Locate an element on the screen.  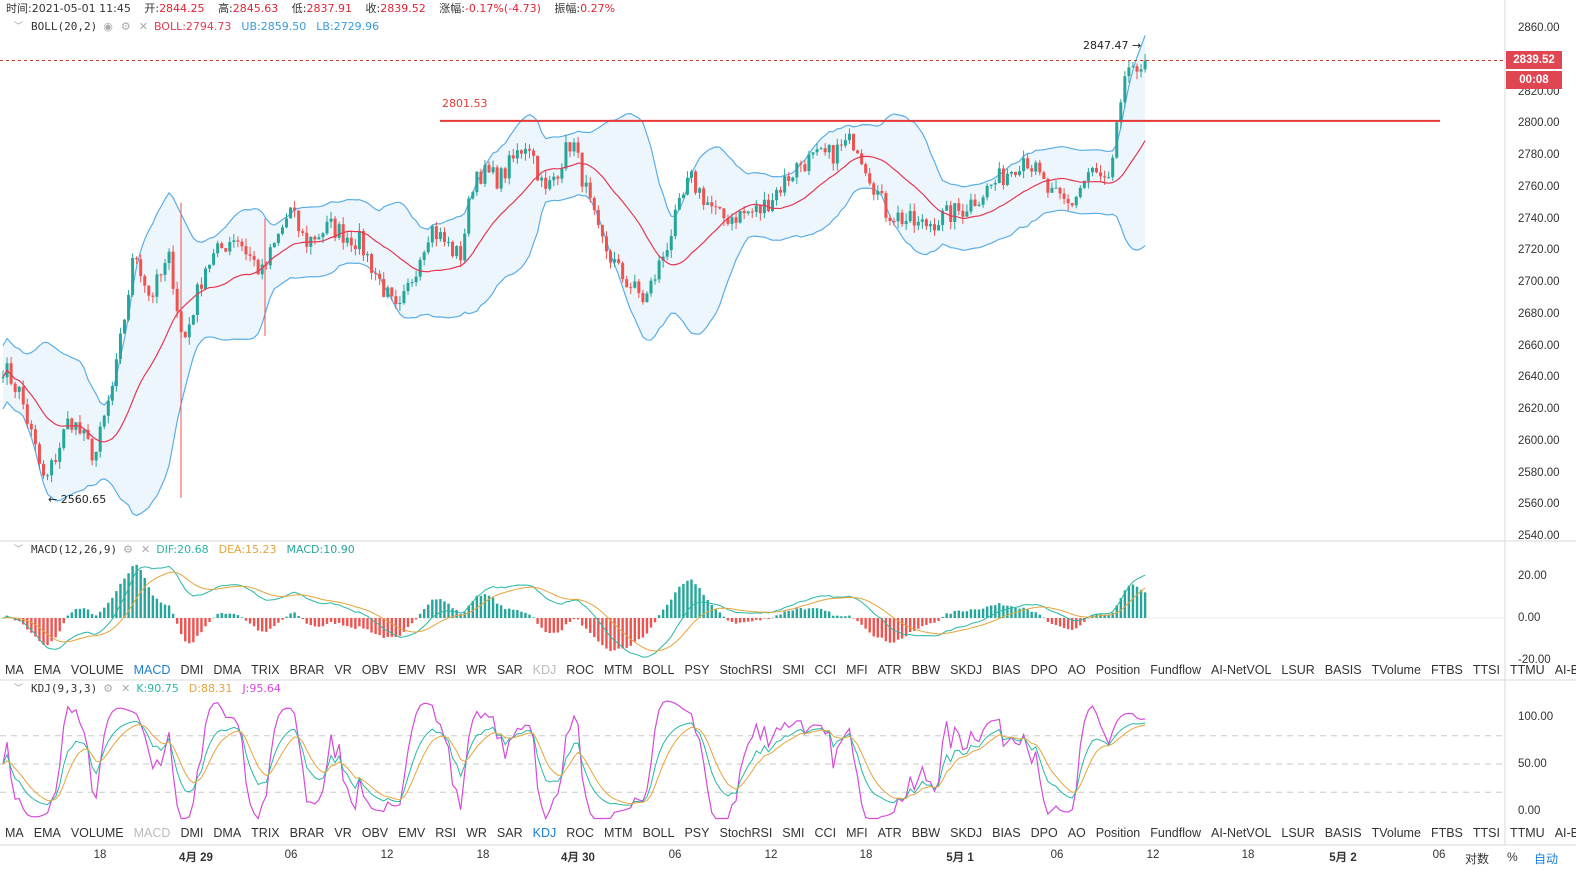
time-axis: 18 4月 29 06 12 18 4月 30 06 12 18 5月 1 06 12 18 5月 2 06 is located at coordinates (788, 856).